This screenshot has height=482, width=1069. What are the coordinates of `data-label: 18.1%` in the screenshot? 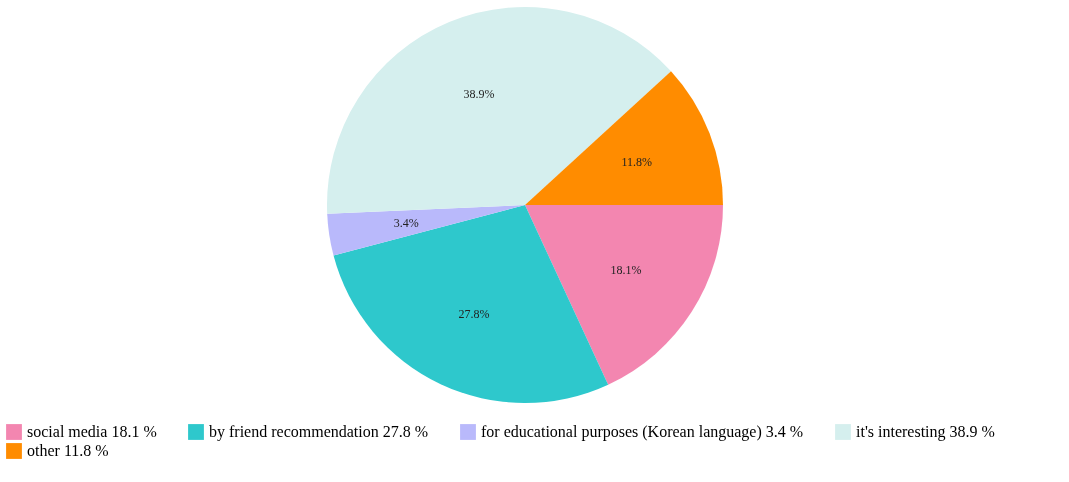 It's located at (626, 269).